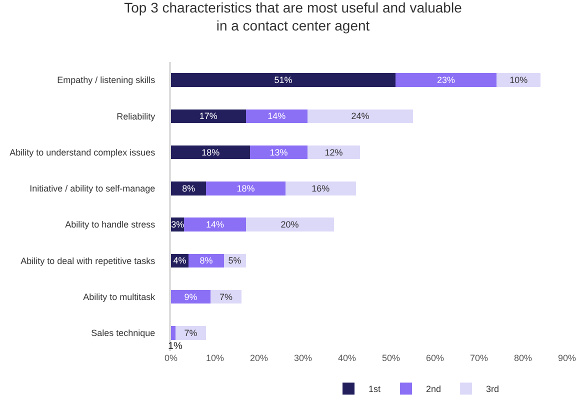 Image resolution: width=586 pixels, height=413 pixels. What do you see at coordinates (435, 358) in the screenshot?
I see `x-tick-label: 60%` at bounding box center [435, 358].